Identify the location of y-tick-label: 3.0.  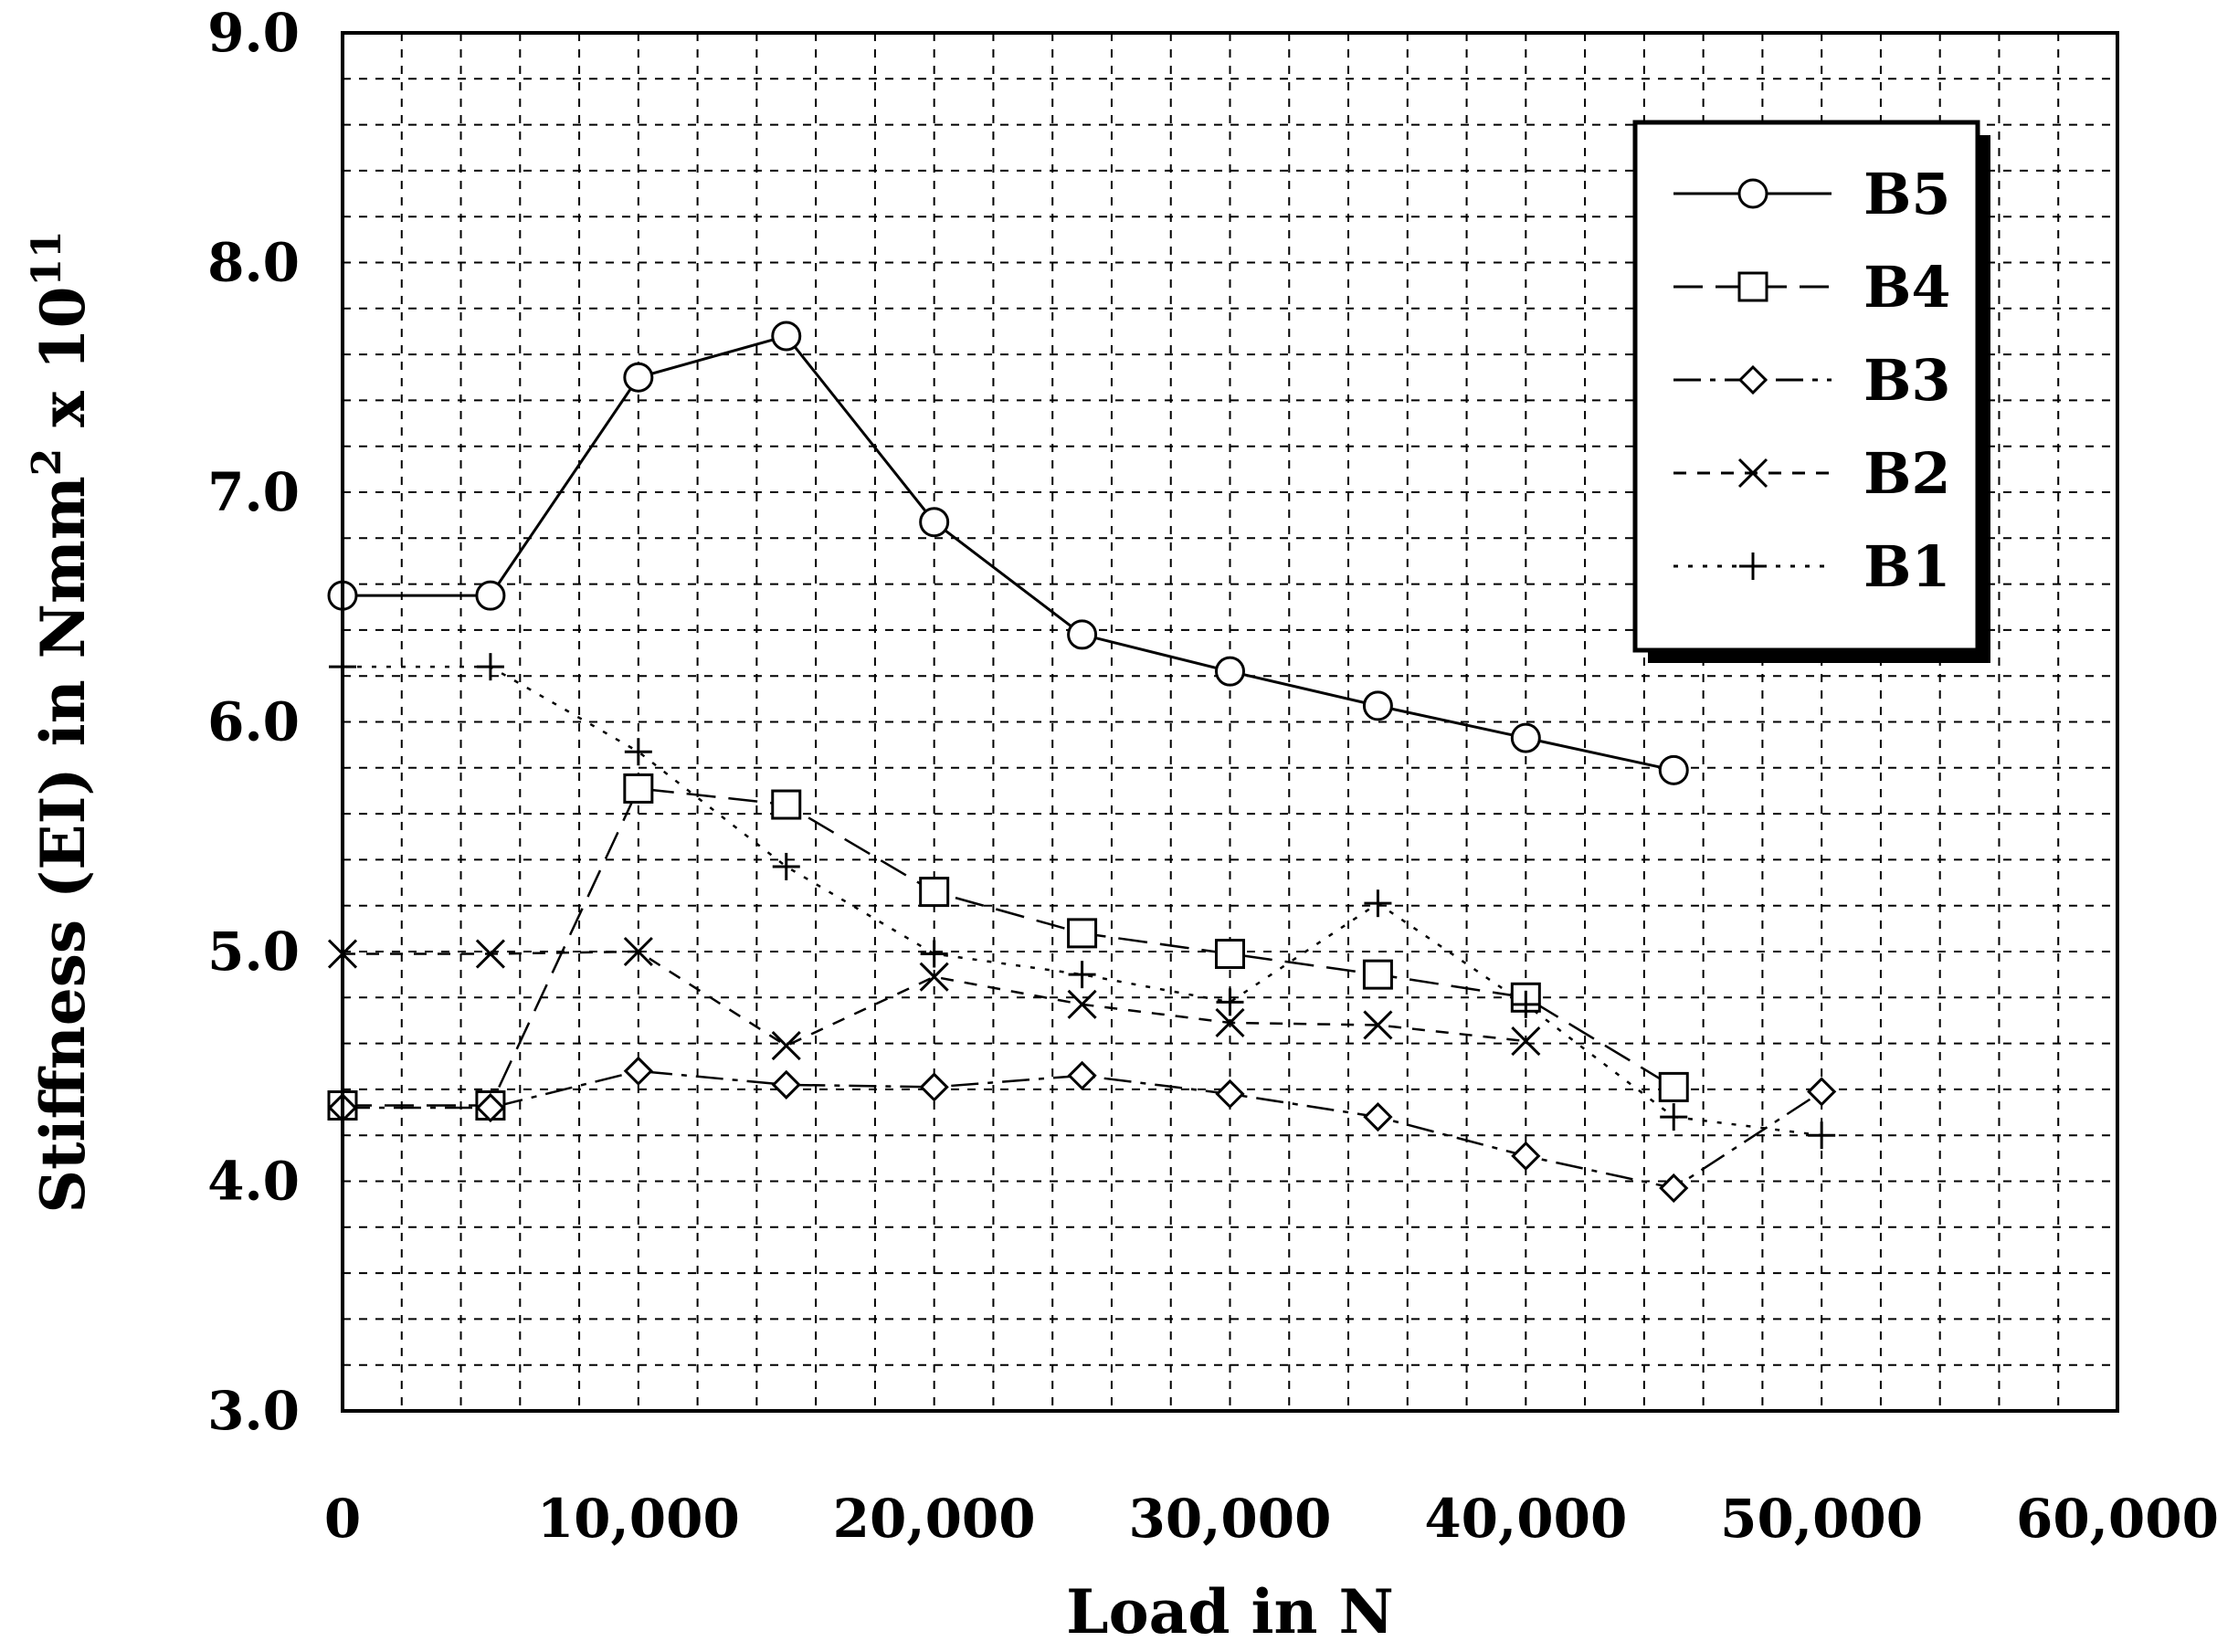
(253, 1411).